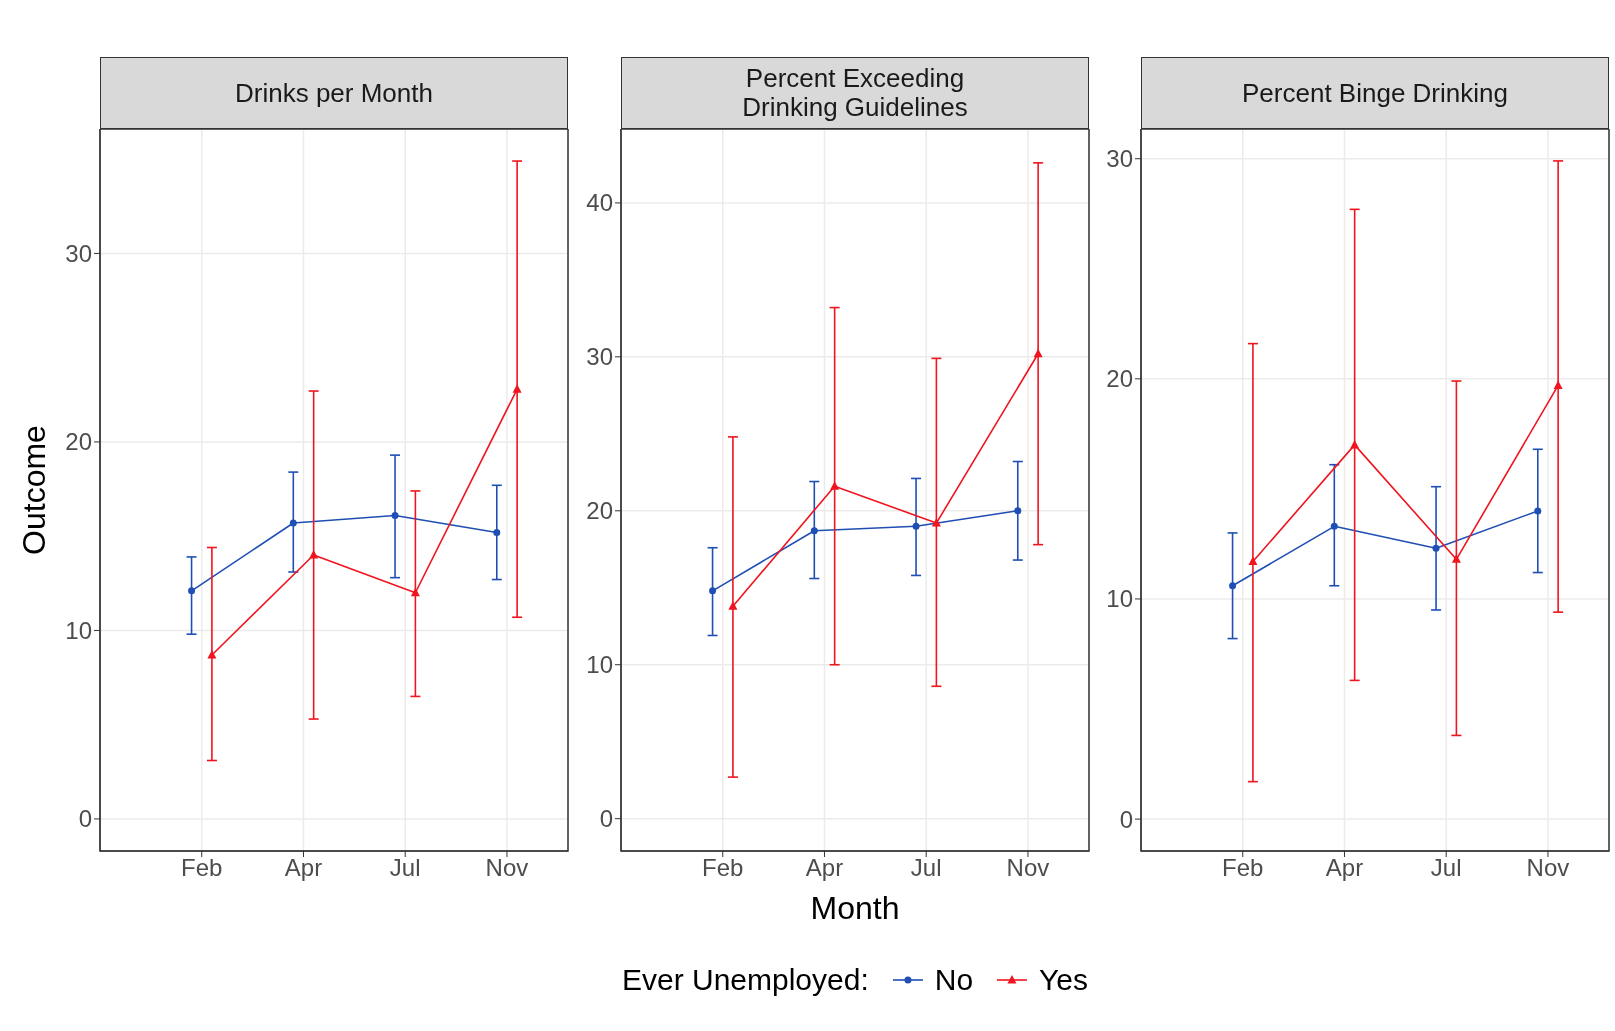 The image size is (1615, 1031). I want to click on y-tick-label: 40, so click(599, 203).